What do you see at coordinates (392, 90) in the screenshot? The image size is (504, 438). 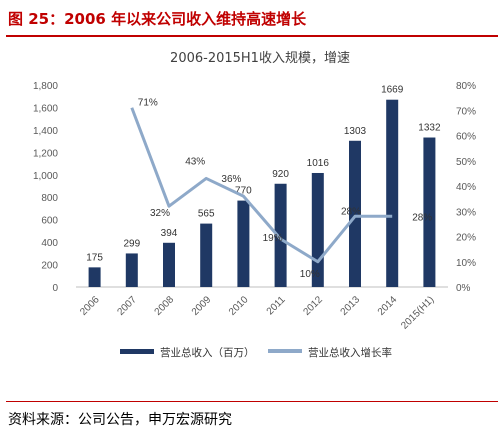 I see `bar-value-label: 1669` at bounding box center [392, 90].